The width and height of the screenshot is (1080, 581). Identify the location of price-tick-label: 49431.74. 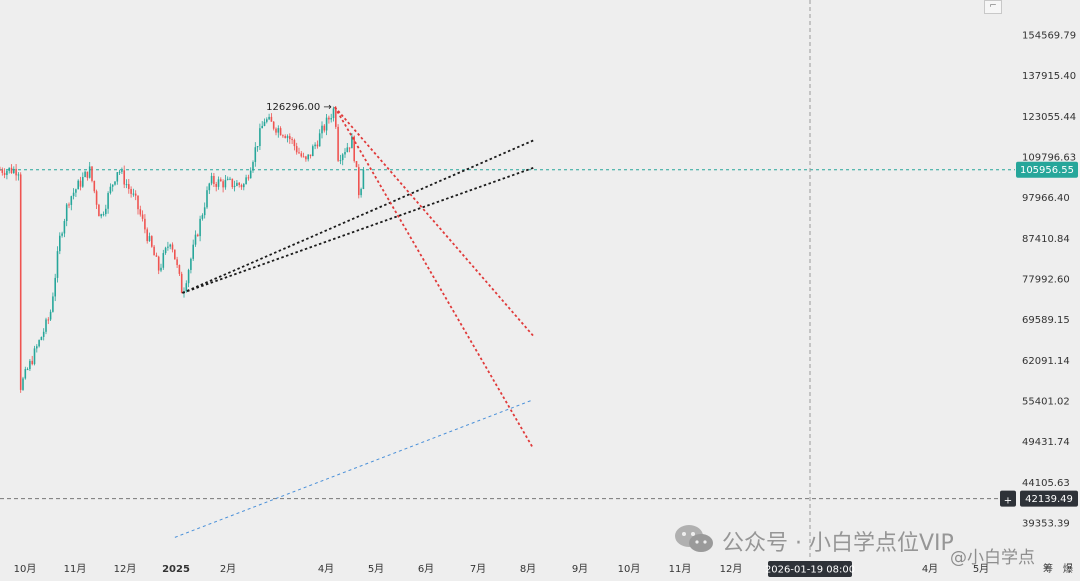
(1046, 442).